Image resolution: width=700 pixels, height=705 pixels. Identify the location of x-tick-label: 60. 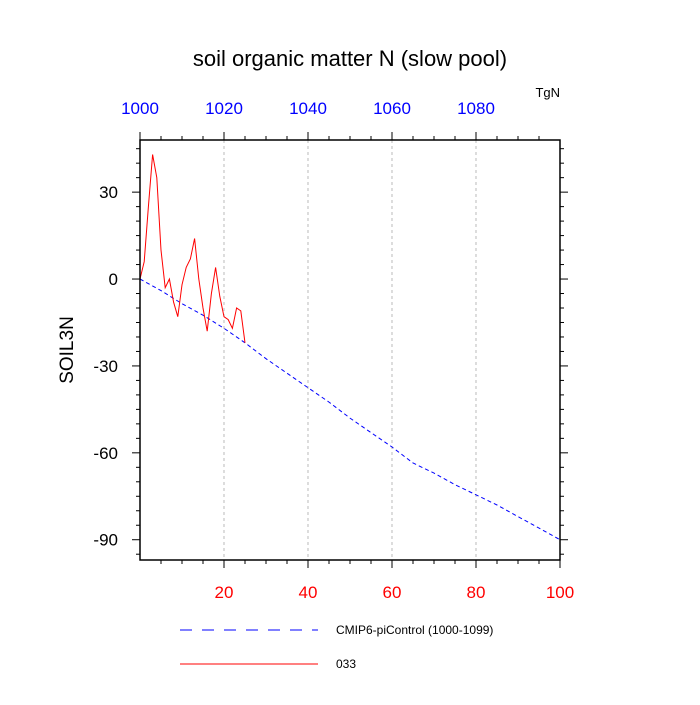
(392, 592).